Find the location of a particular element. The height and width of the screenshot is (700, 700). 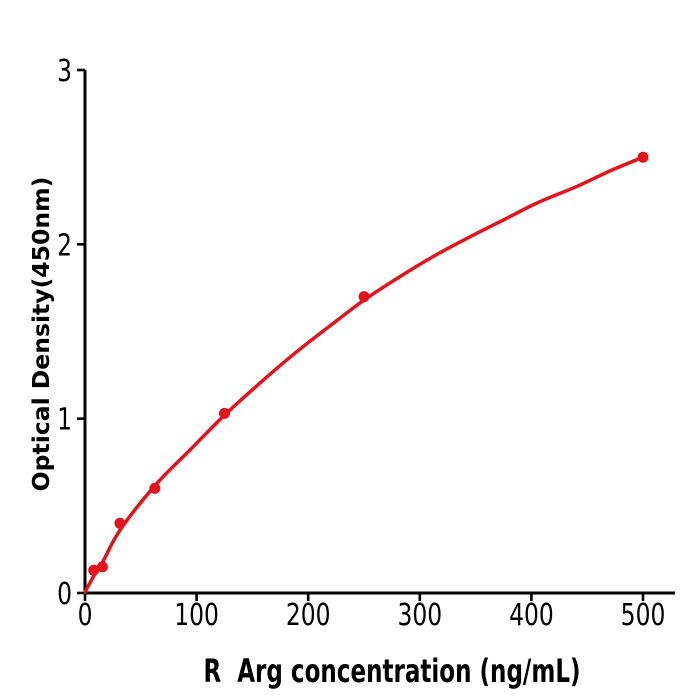

x-tick-label: 500 is located at coordinates (643, 615).